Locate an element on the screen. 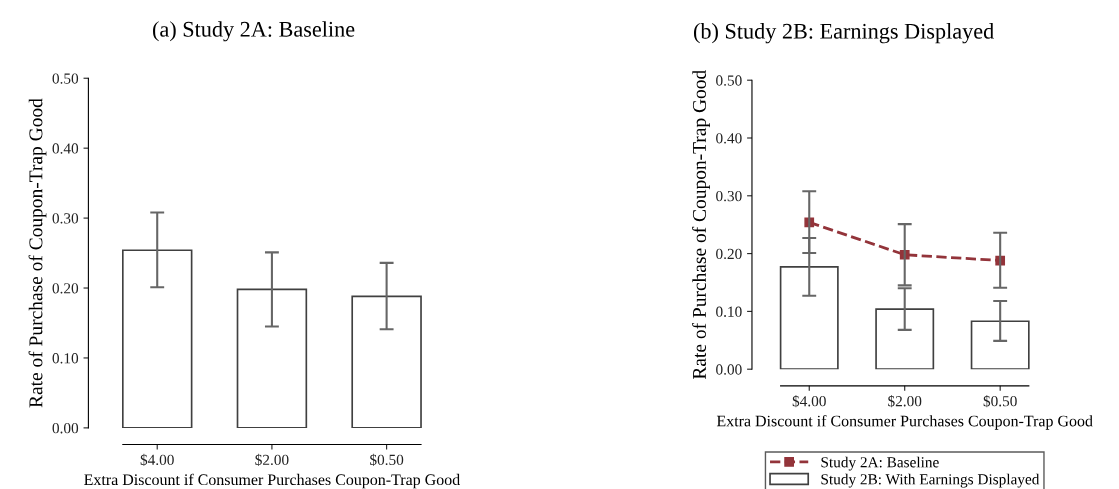 The width and height of the screenshot is (1119, 489). legend-label: Study 2A: Baseline is located at coordinates (880, 463).